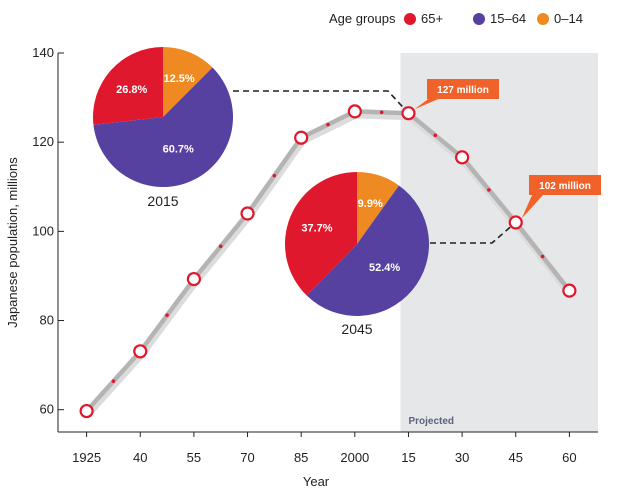 The height and width of the screenshot is (500, 620). What do you see at coordinates (324, 448) in the screenshot?
I see `x-ticks: 1925 40 55 70 85 2000 15 30 45 60` at bounding box center [324, 448].